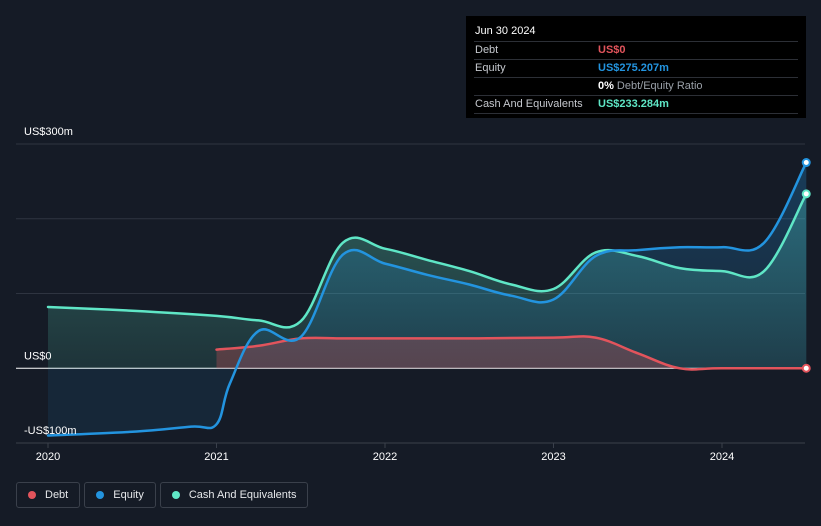 The height and width of the screenshot is (526, 821). Describe the element at coordinates (722, 457) in the screenshot. I see `x-tick-label: 2024` at that location.